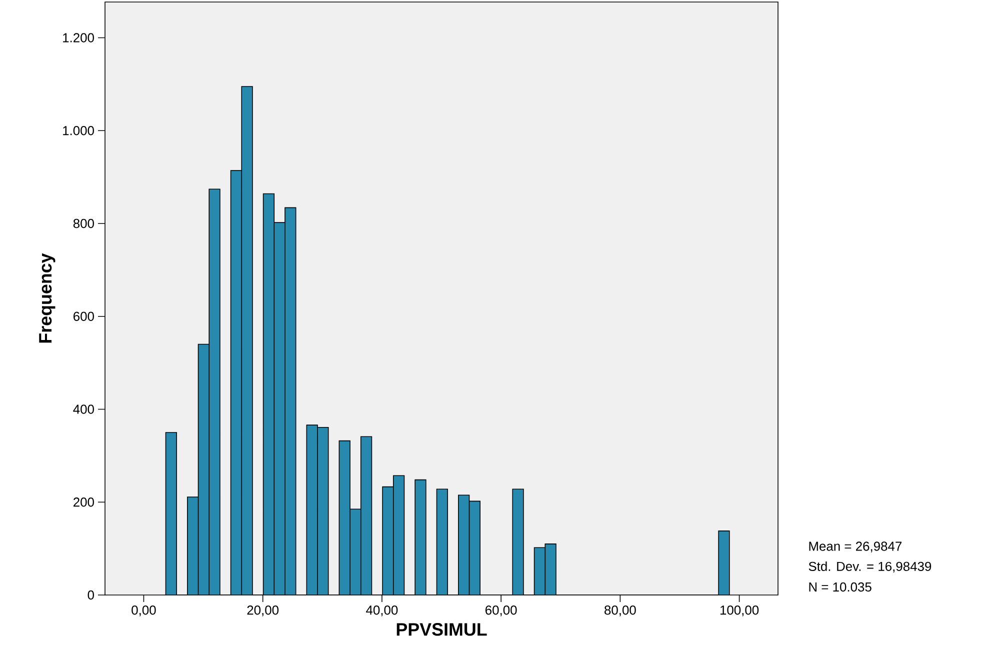  Describe the element at coordinates (83, 409) in the screenshot. I see `y-tick-label: 400` at that location.